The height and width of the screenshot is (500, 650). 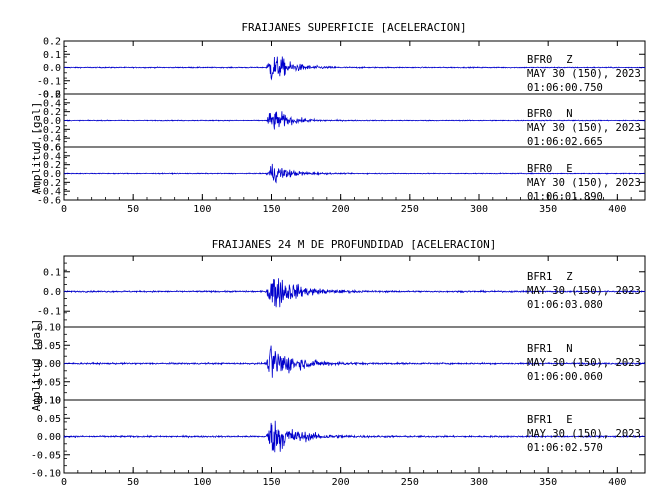 What do you see at coordinates (353, 27) in the screenshot?
I see `chart-title: FRAIJANES SUPERFICIE [ACELERACION]` at bounding box center [353, 27].